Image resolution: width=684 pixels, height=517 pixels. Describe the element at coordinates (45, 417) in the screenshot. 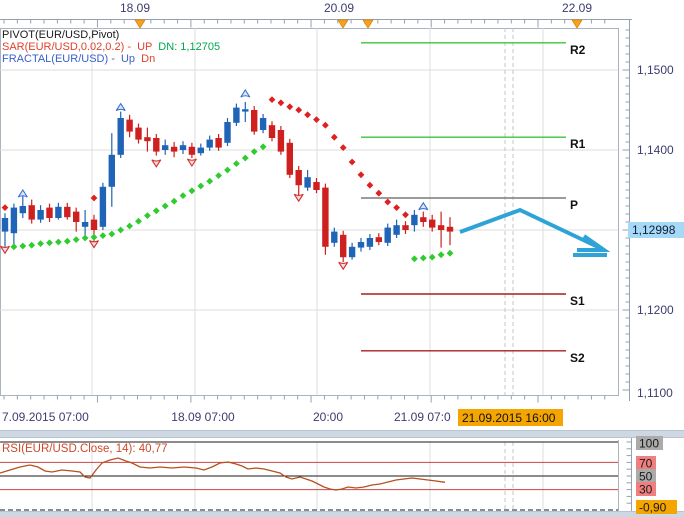

I see `bottom-date-label: 7.09.2015 07:00` at that location.